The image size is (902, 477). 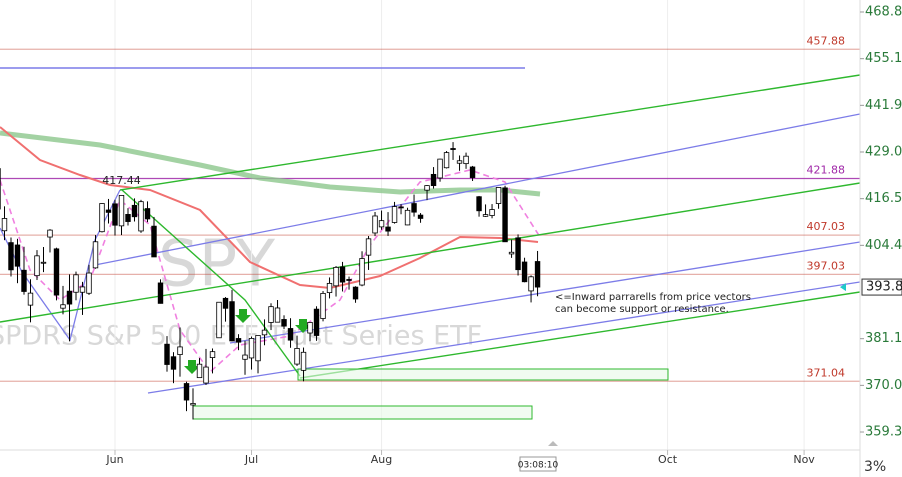 What do you see at coordinates (270, 163) in the screenshot?
I see `moving-average-long` at bounding box center [270, 163].